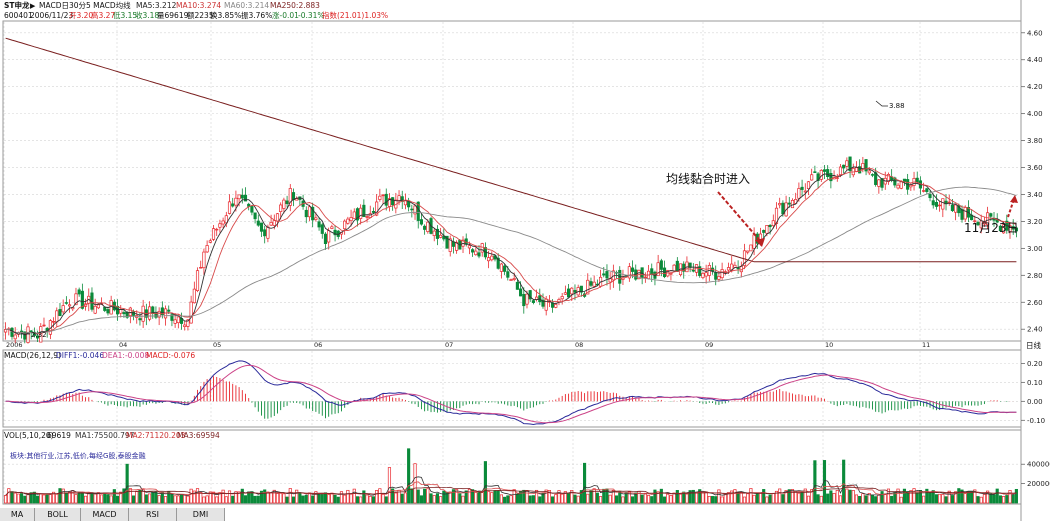 This screenshot has width=1050, height=521. Describe the element at coordinates (17, 514) in the screenshot. I see `tab-ma: MA` at that location.